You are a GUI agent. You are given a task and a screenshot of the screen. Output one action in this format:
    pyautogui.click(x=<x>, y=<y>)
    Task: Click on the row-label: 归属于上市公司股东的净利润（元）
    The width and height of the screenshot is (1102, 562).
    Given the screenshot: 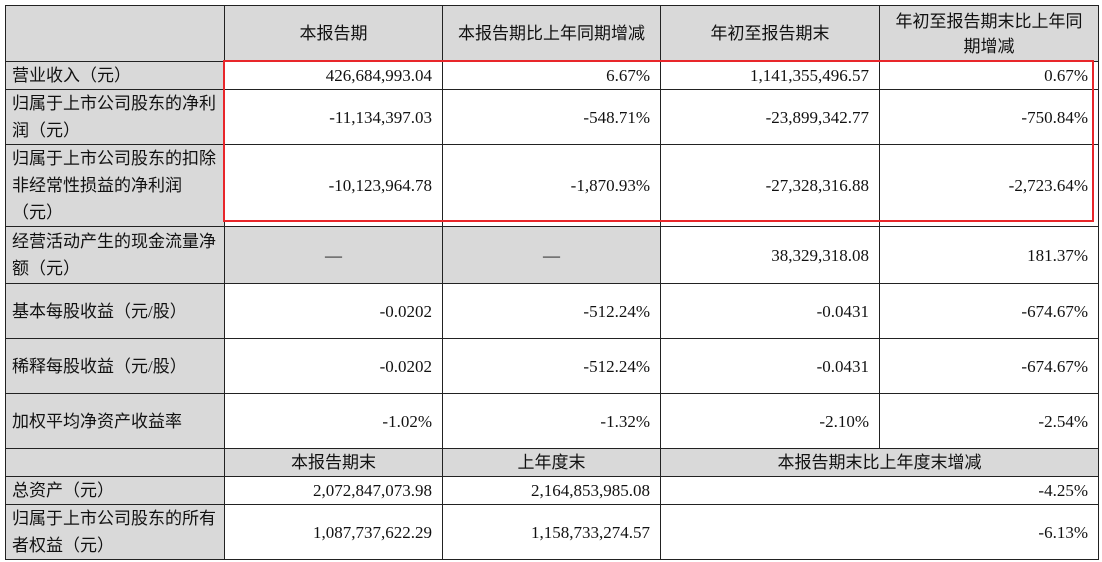 What is the action you would take?
    pyautogui.click(x=115, y=117)
    